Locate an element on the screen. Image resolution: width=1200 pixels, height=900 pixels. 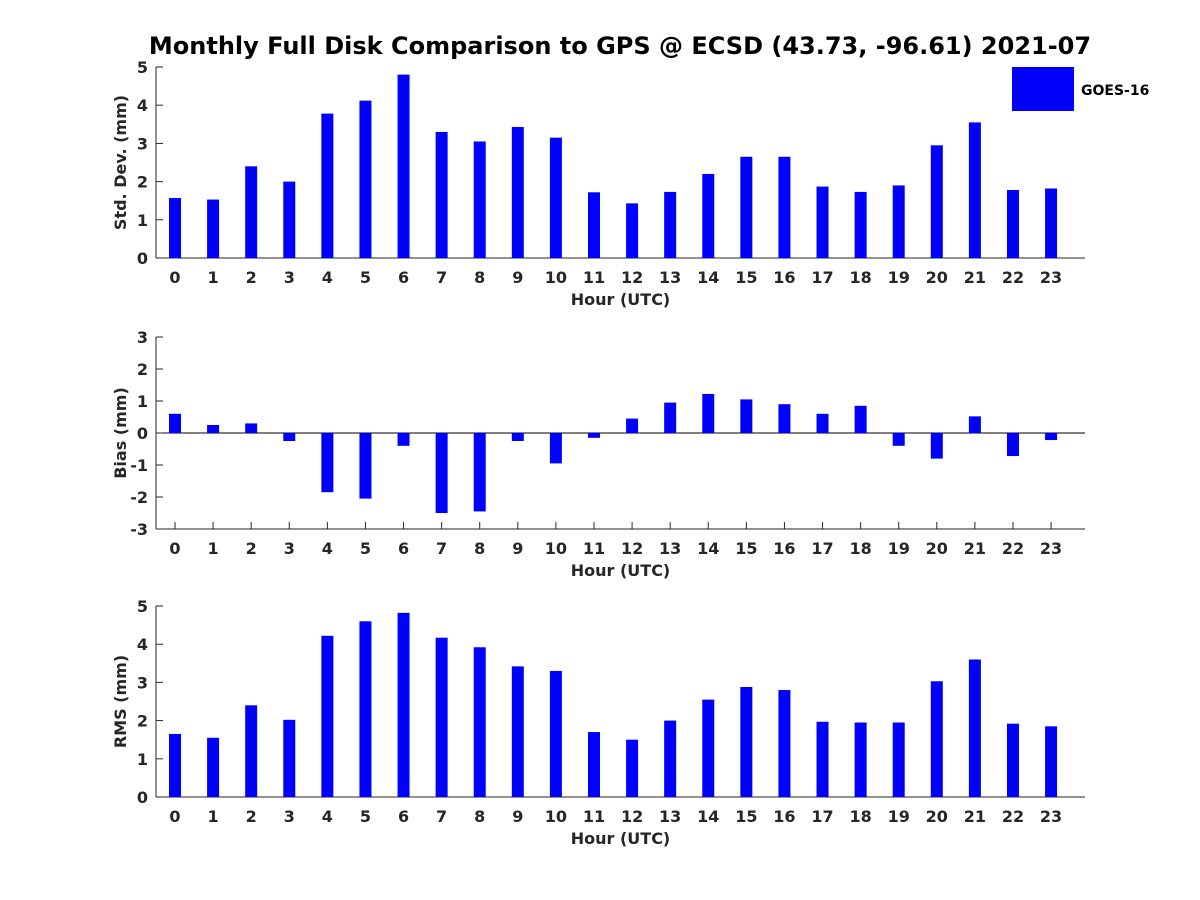
x-tick-label: 1 is located at coordinates (213, 548).